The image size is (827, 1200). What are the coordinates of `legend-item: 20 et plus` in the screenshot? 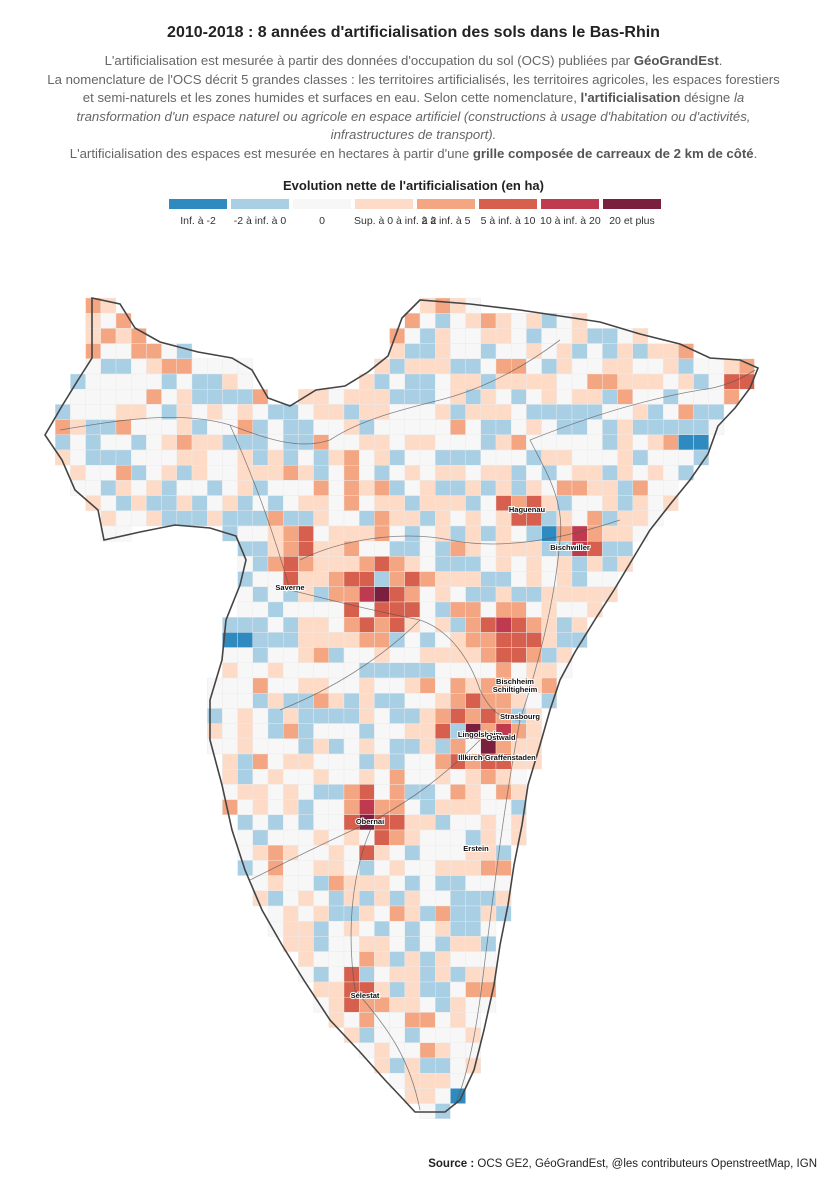 It's located at (632, 213).